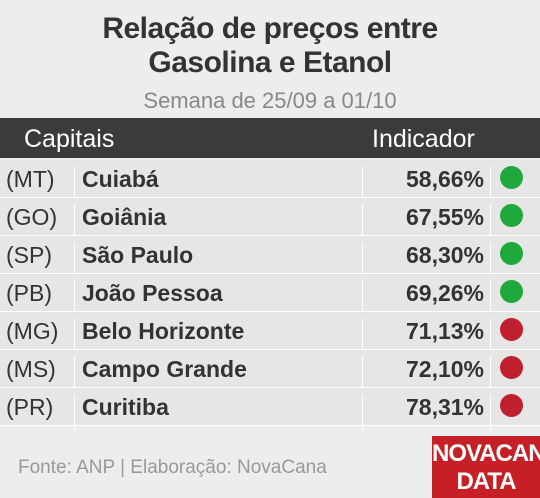 The image size is (540, 498). What do you see at coordinates (30, 179) in the screenshot?
I see `state: (MT)` at bounding box center [30, 179].